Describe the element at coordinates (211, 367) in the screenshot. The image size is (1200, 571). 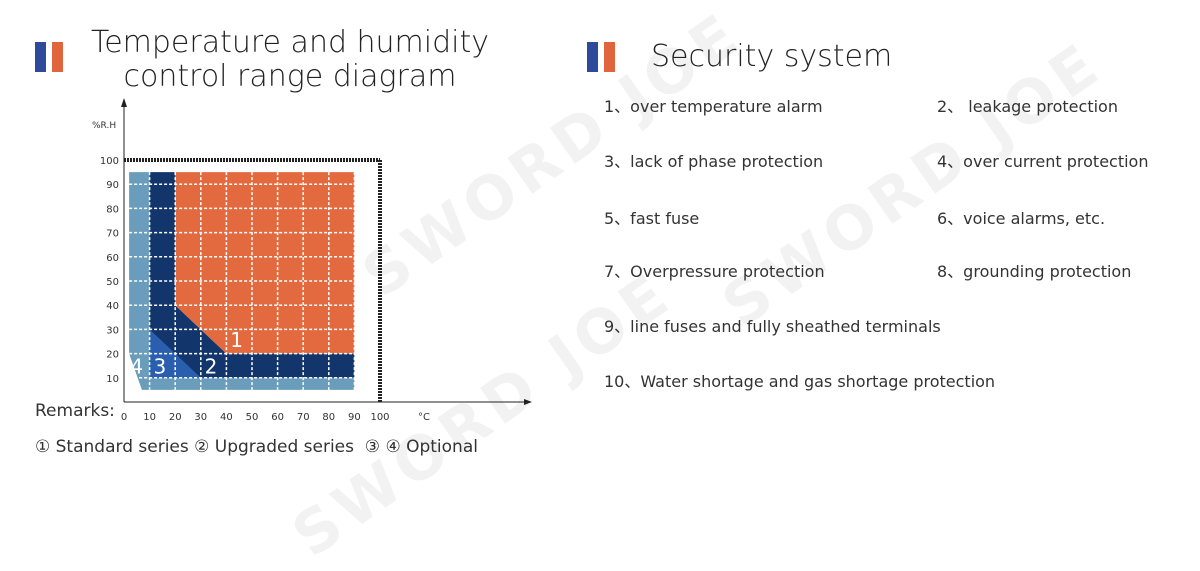
I see `region-label: 2` at that location.